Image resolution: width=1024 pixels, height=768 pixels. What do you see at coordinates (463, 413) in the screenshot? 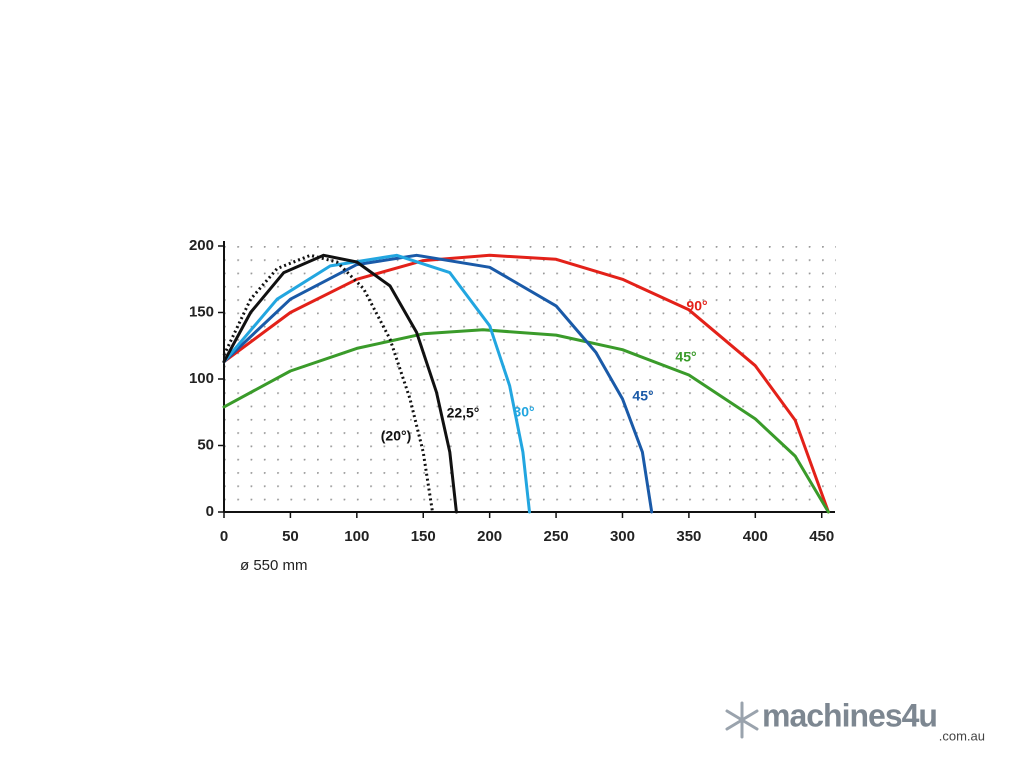
I see `series-label: 22,5°` at bounding box center [463, 413].